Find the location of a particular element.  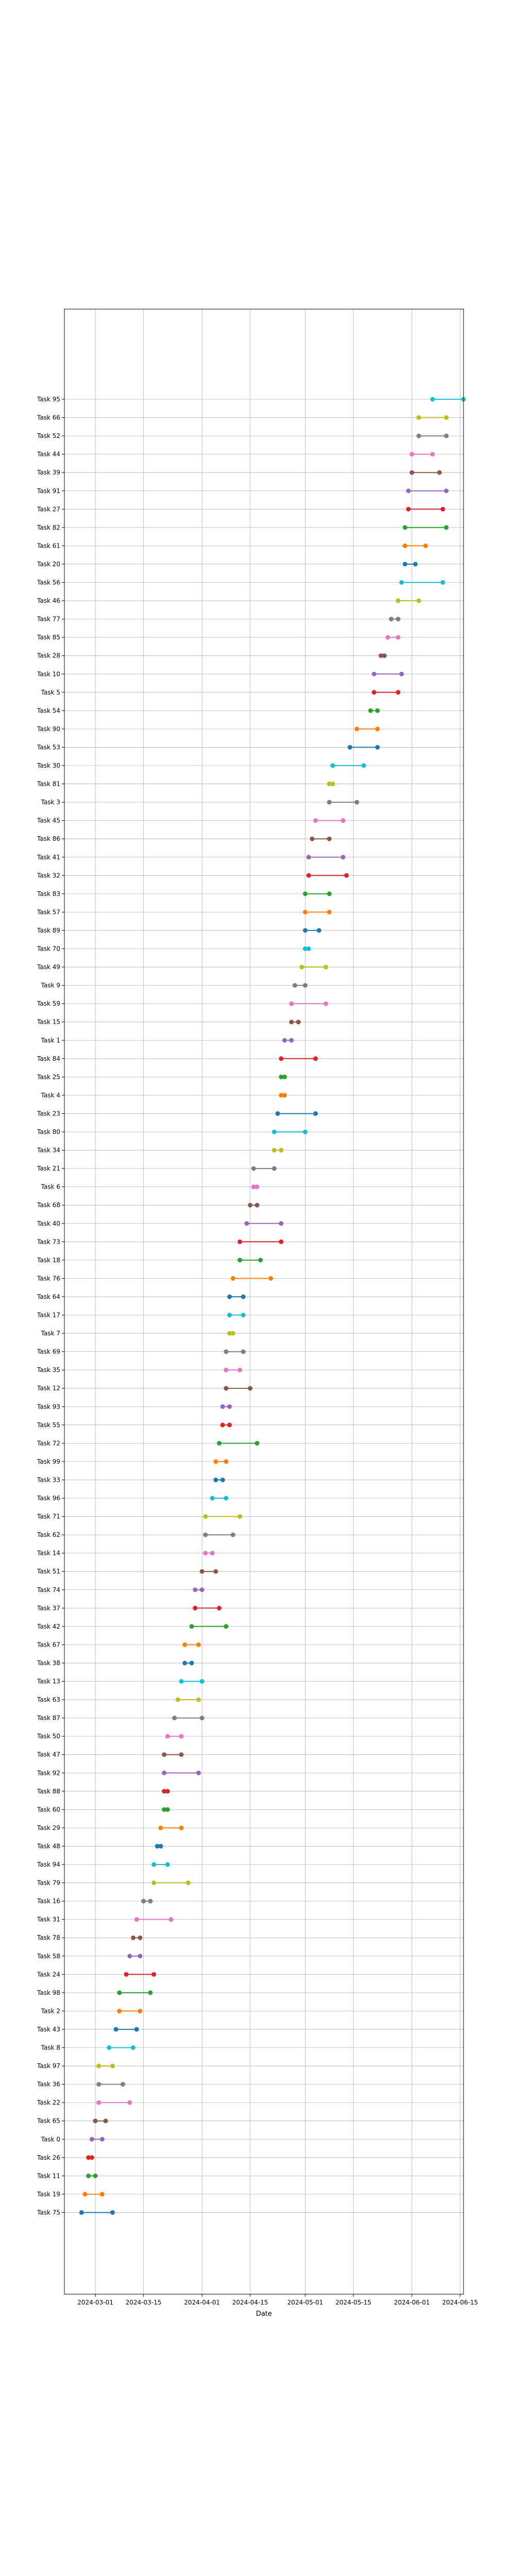

y-tick-label: Task 30 is located at coordinates (48, 766).